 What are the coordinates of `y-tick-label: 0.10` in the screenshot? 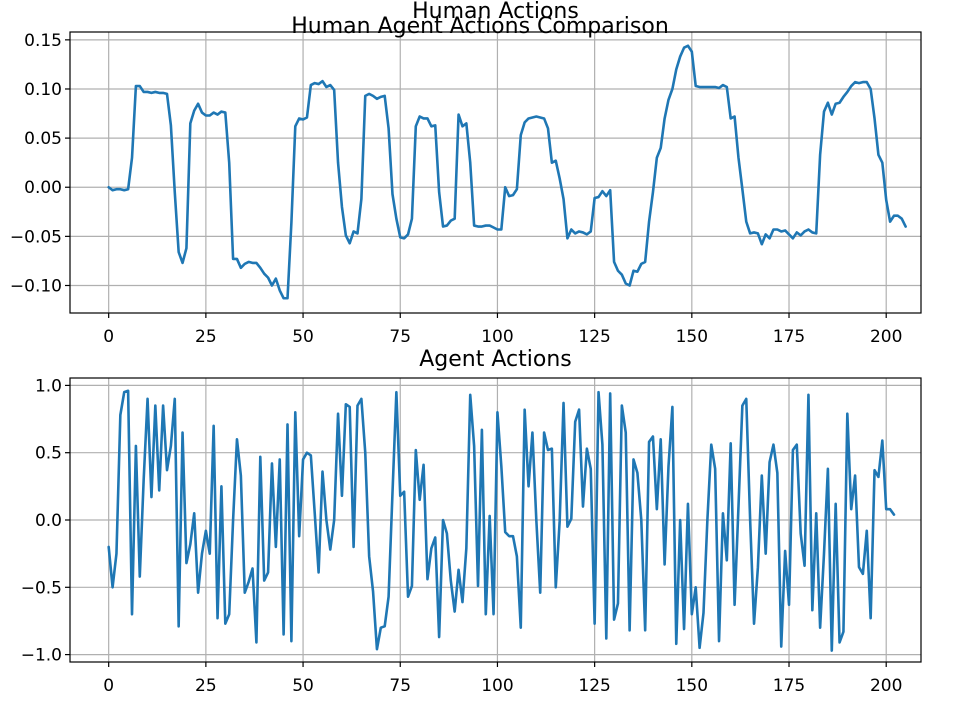 It's located at (43, 90).